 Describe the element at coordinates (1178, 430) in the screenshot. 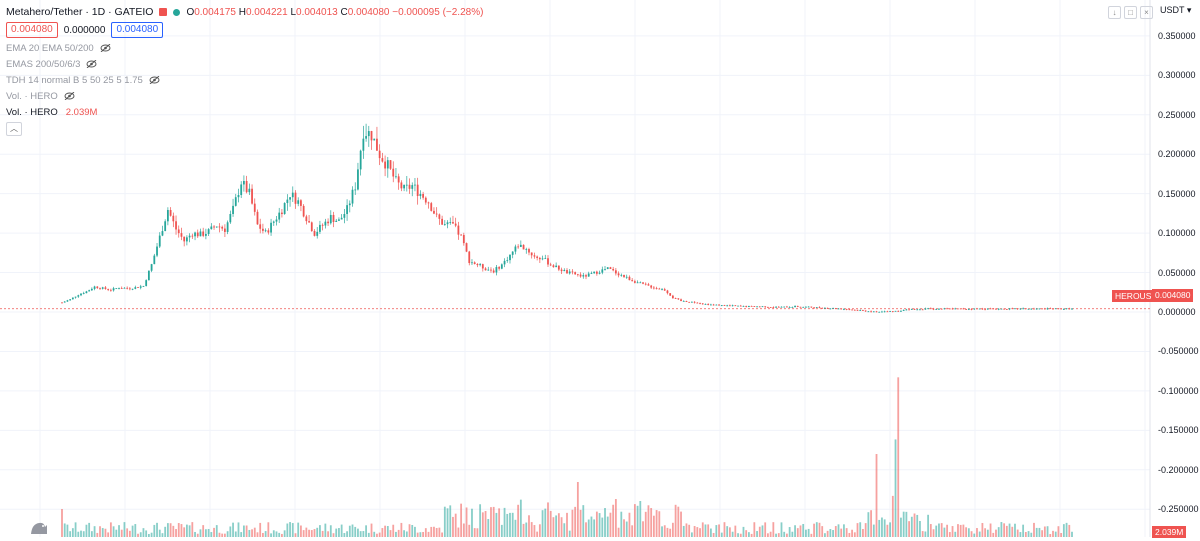

I see `price-axis-label: -0.150000` at that location.